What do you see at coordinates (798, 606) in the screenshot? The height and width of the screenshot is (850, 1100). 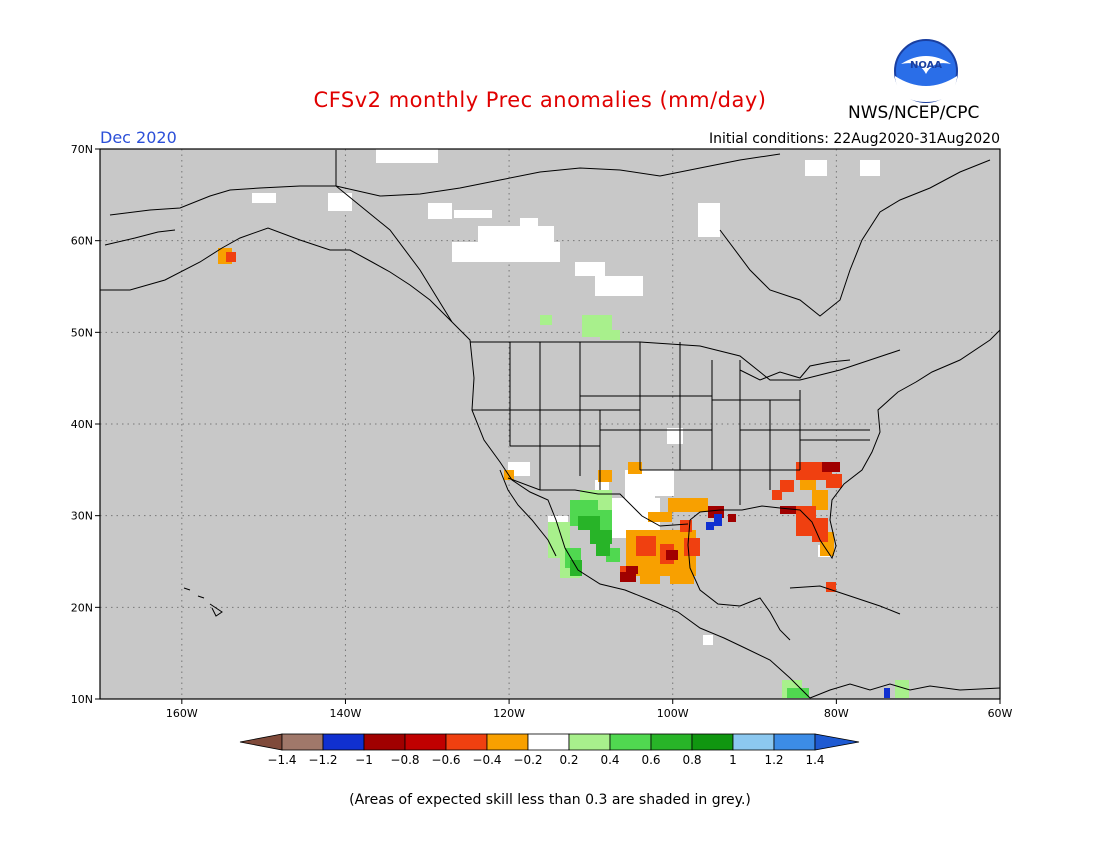 I see `anomaly-blue` at bounding box center [798, 606].